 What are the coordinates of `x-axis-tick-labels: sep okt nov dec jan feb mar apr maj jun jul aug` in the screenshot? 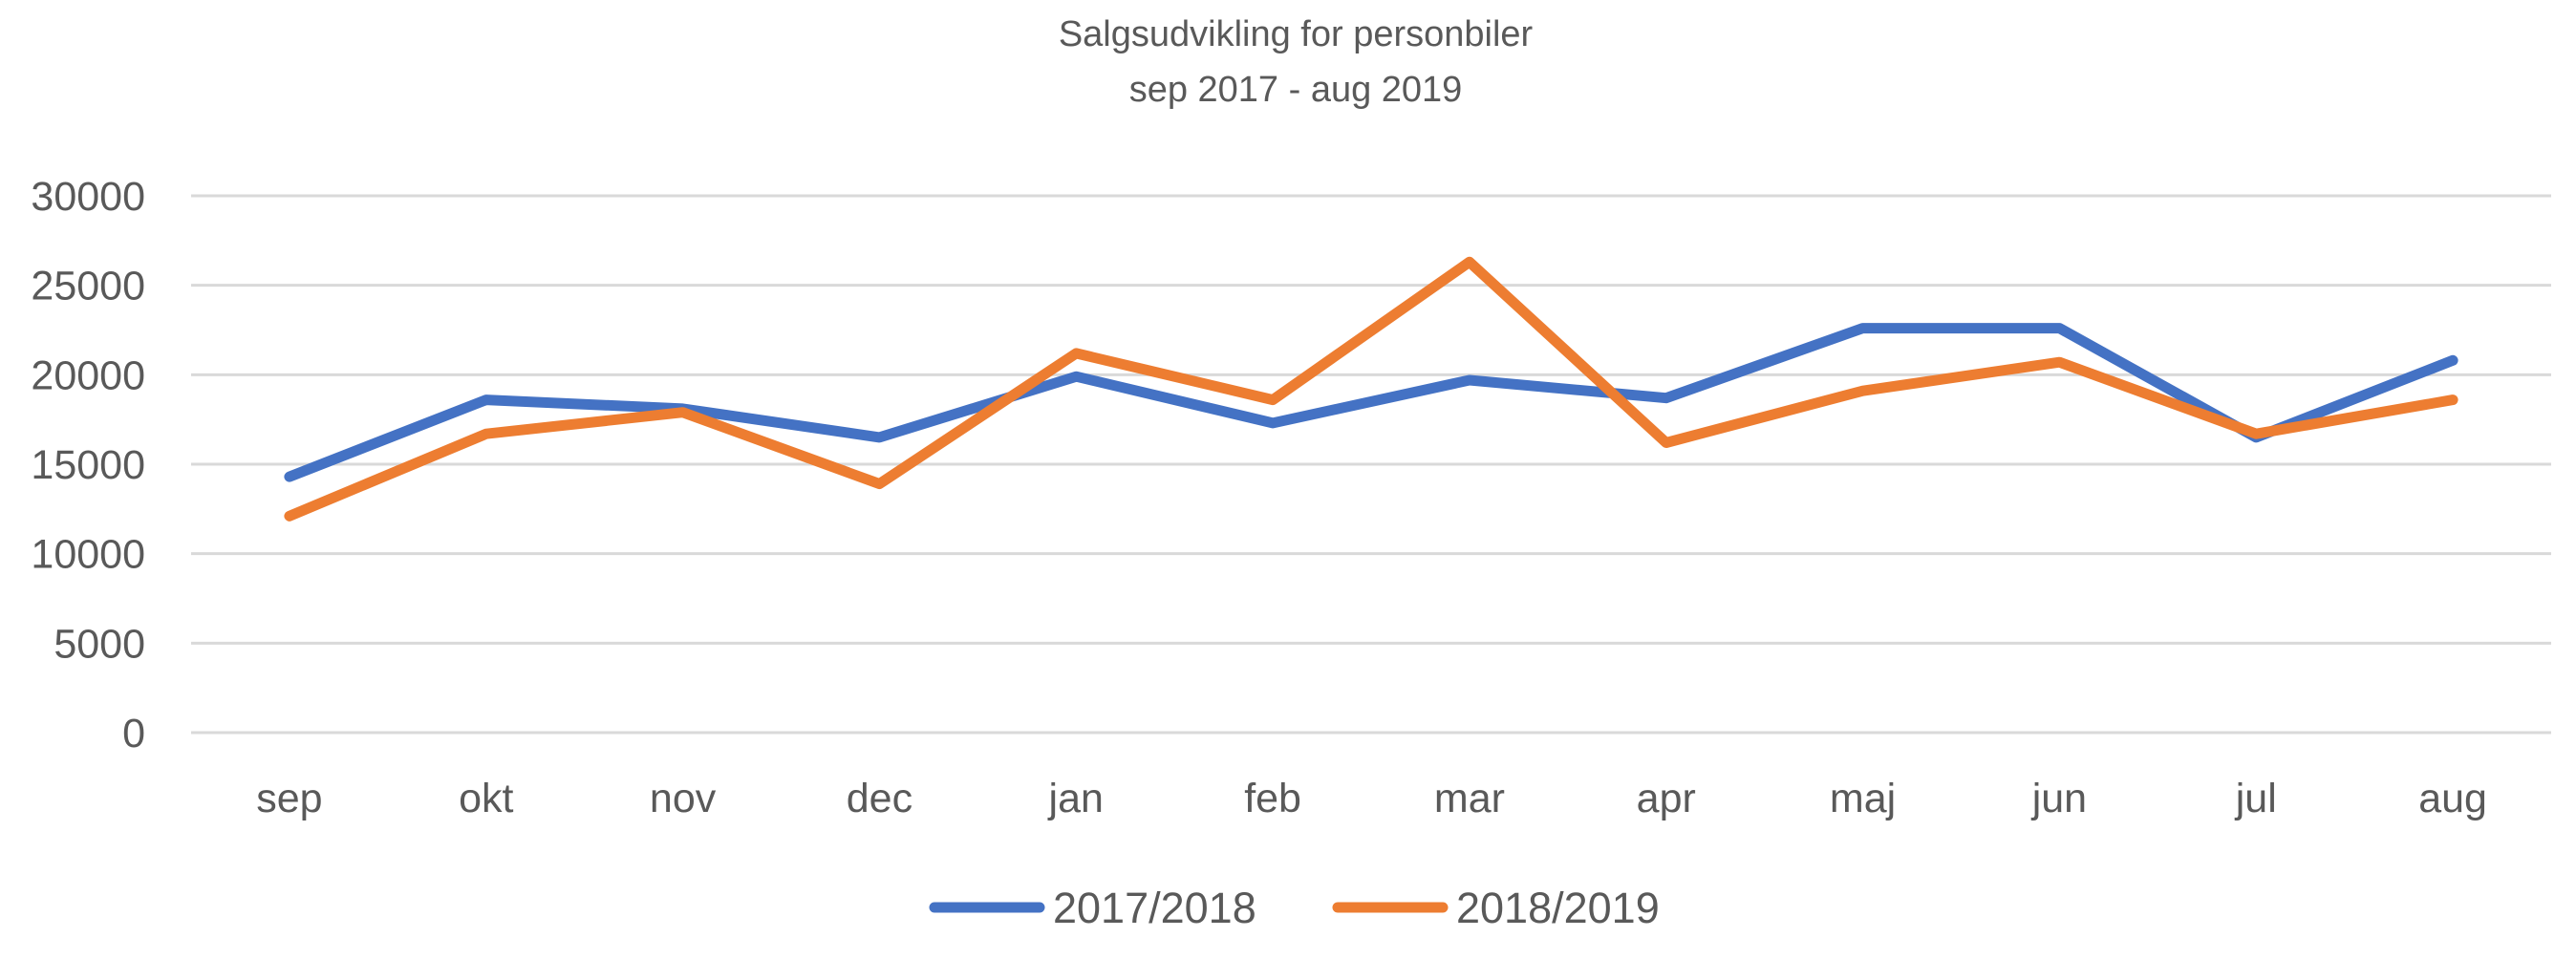 It's located at (1371, 799).